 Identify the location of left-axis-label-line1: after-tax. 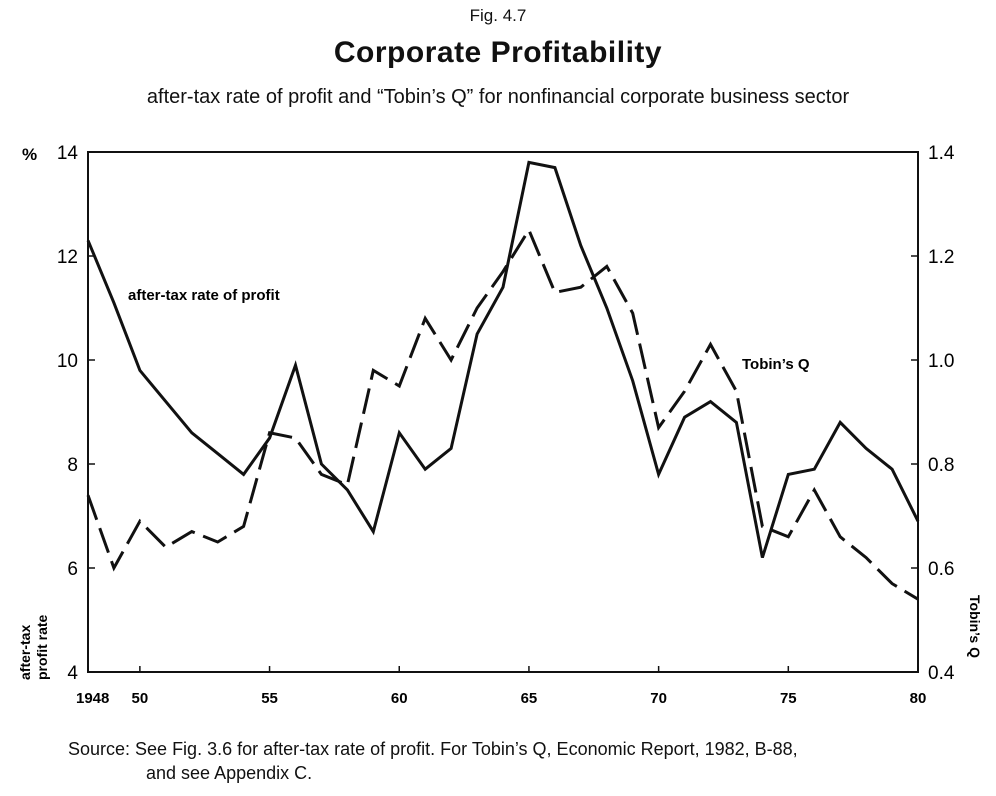
(25, 652).